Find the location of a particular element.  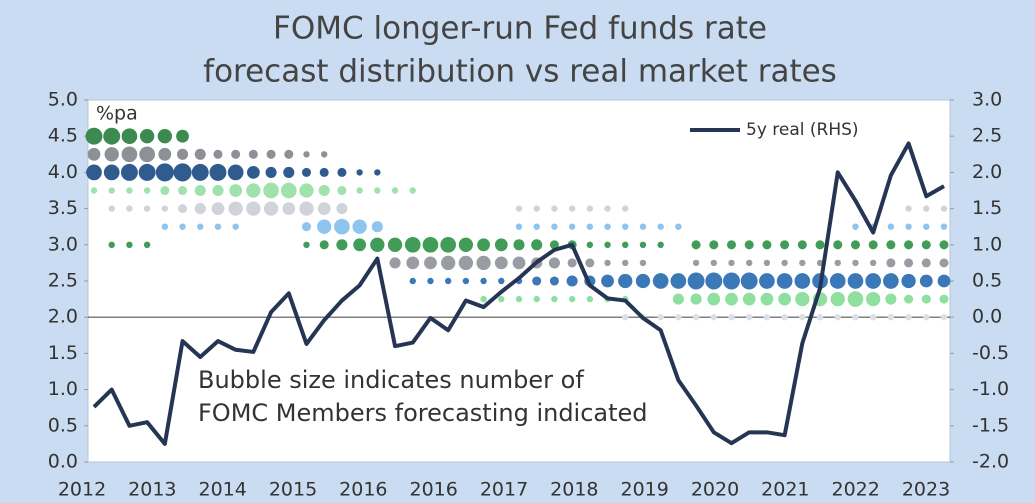

x-tick-label: 2019 is located at coordinates (644, 490).